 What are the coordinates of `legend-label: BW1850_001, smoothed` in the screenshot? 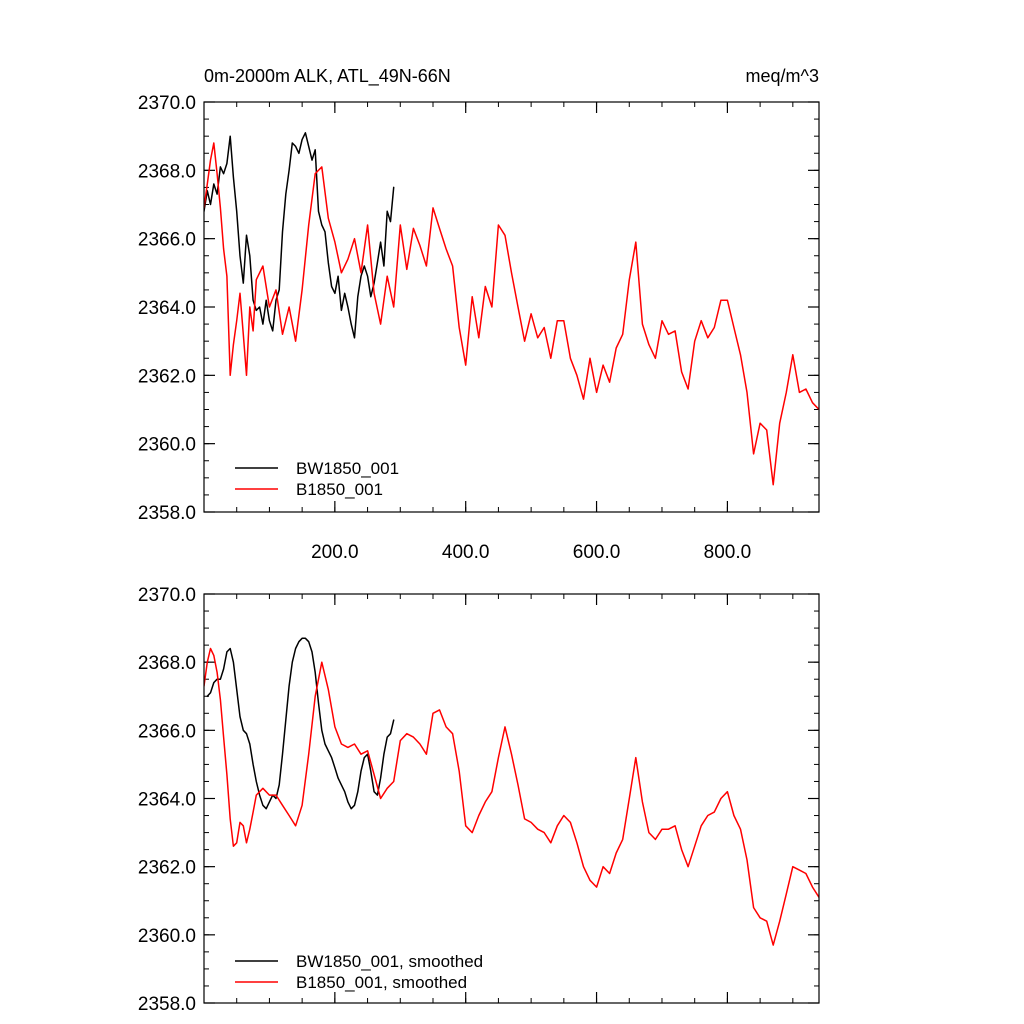 It's located at (389, 961).